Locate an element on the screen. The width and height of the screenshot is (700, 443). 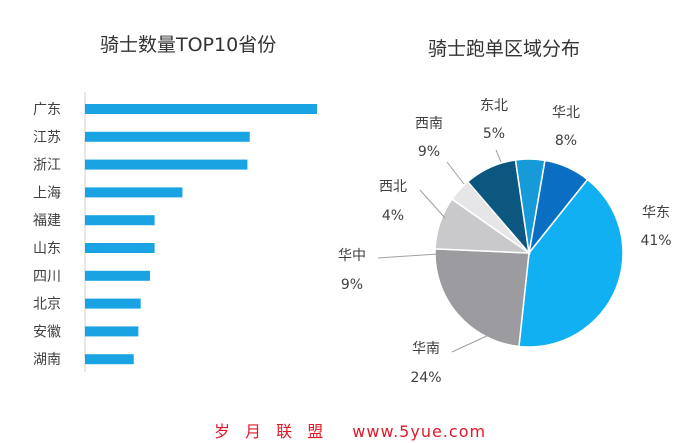
pie-slice-value: 5% is located at coordinates (494, 134).